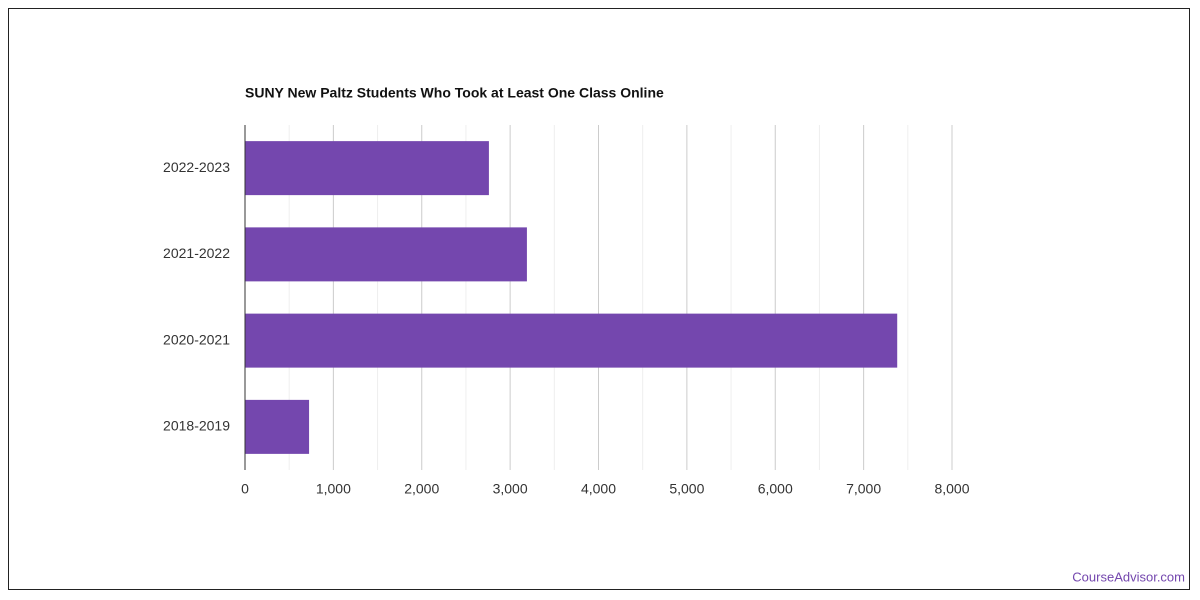 The width and height of the screenshot is (1200, 600). I want to click on y-tick-label: 2022-2023, so click(196, 167).